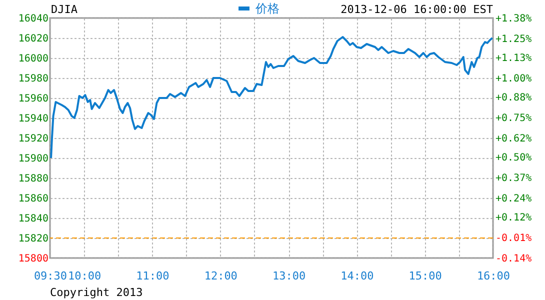 The height and width of the screenshot is (300, 545). Describe the element at coordinates (514, 118) in the screenshot. I see `y2-tick-label: +0.75%` at that location.